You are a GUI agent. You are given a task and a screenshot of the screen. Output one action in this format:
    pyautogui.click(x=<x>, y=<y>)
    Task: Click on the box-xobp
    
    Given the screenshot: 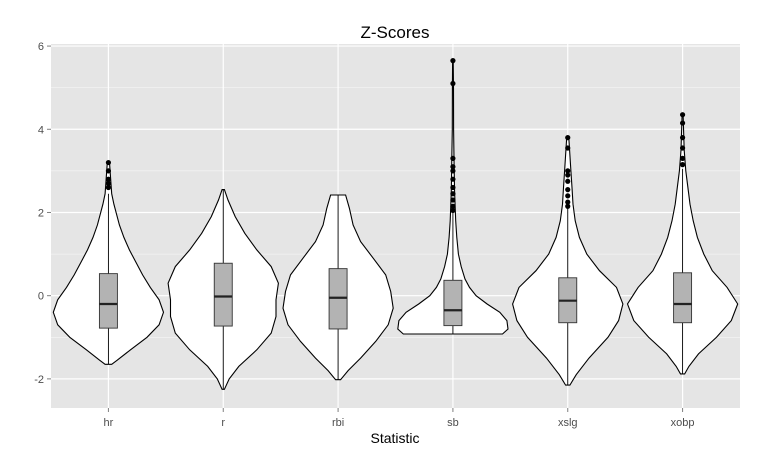 What is the action you would take?
    pyautogui.click(x=683, y=298)
    